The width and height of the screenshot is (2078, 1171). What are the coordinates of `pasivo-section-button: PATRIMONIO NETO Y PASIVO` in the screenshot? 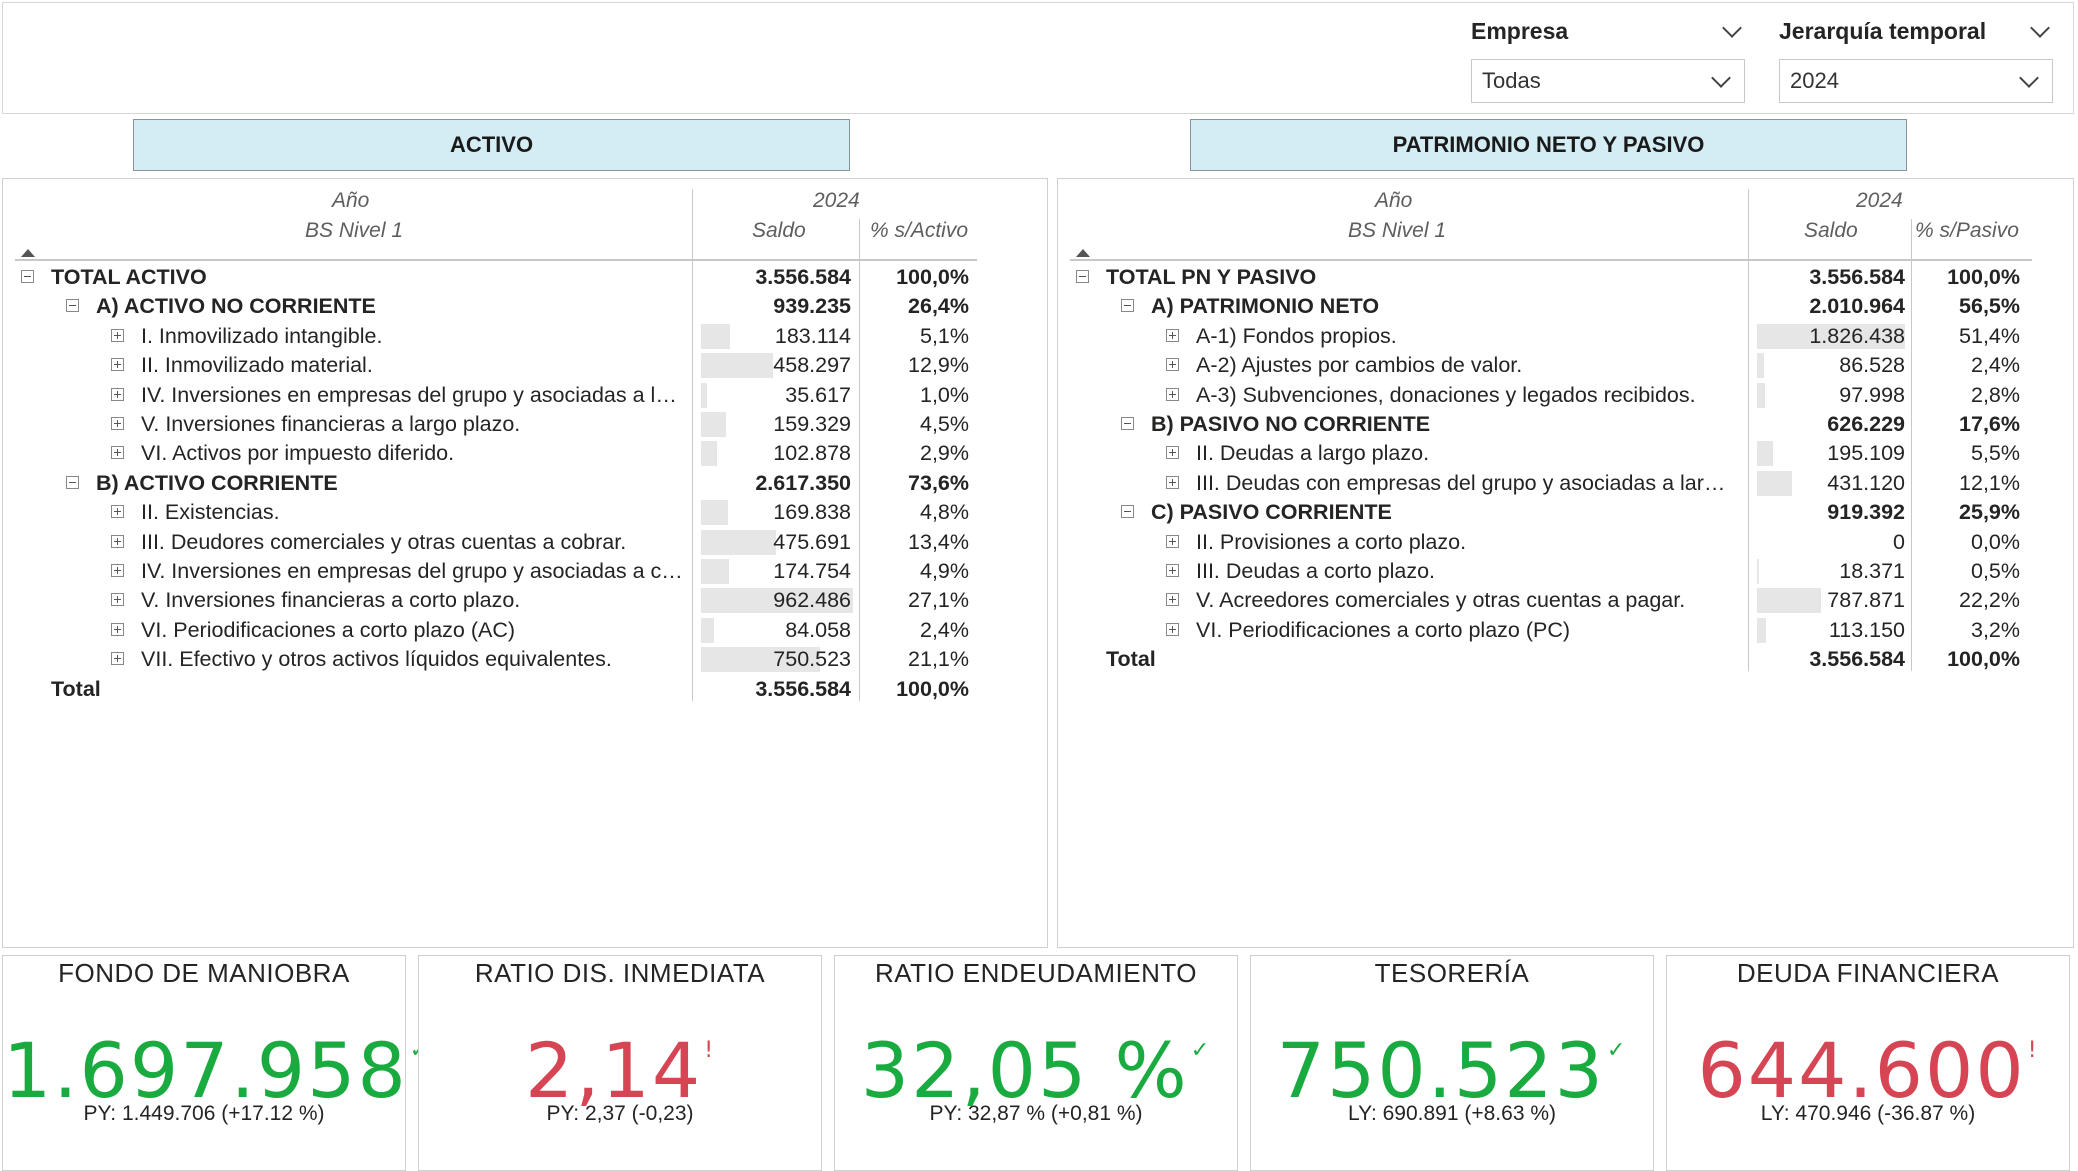 It's located at (1548, 145).